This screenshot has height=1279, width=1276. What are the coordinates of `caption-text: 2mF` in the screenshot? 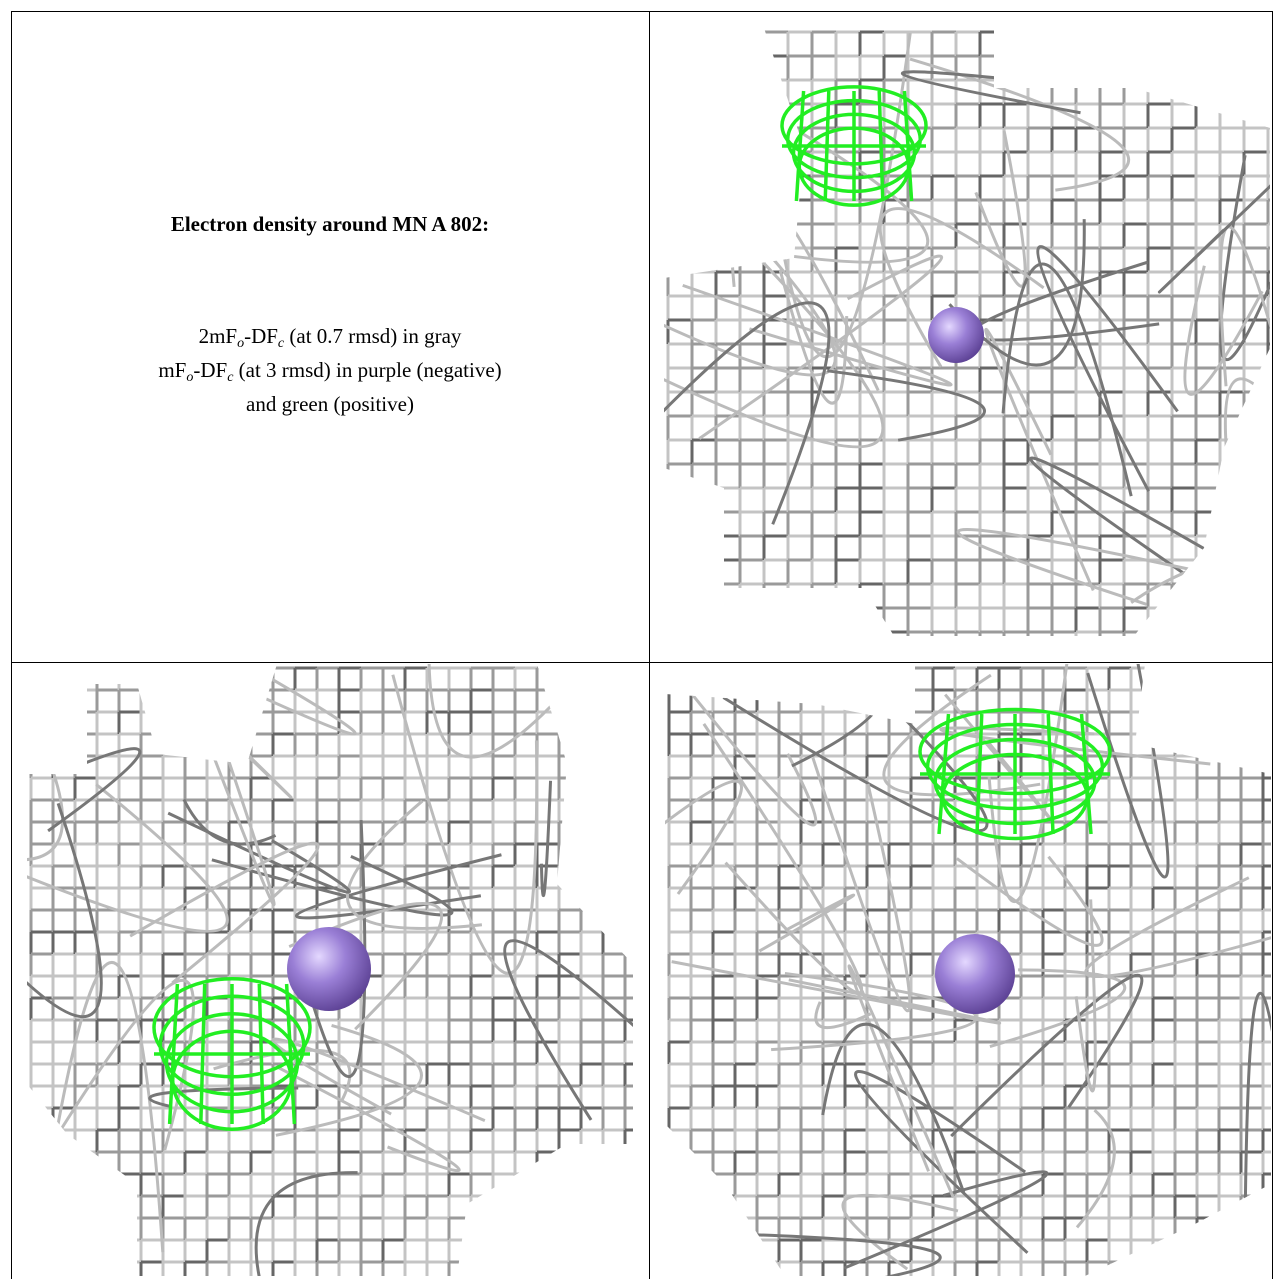 It's located at (218, 336).